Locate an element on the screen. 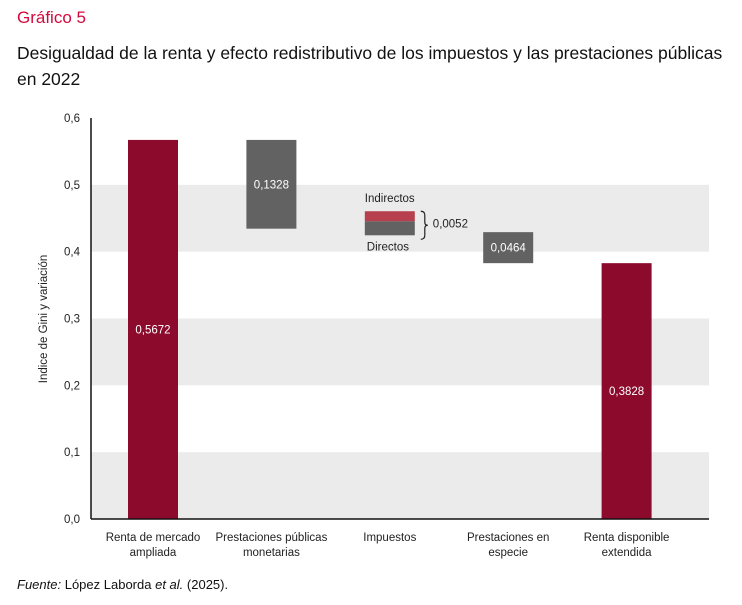  x-category-label: monetarias is located at coordinates (271, 553).